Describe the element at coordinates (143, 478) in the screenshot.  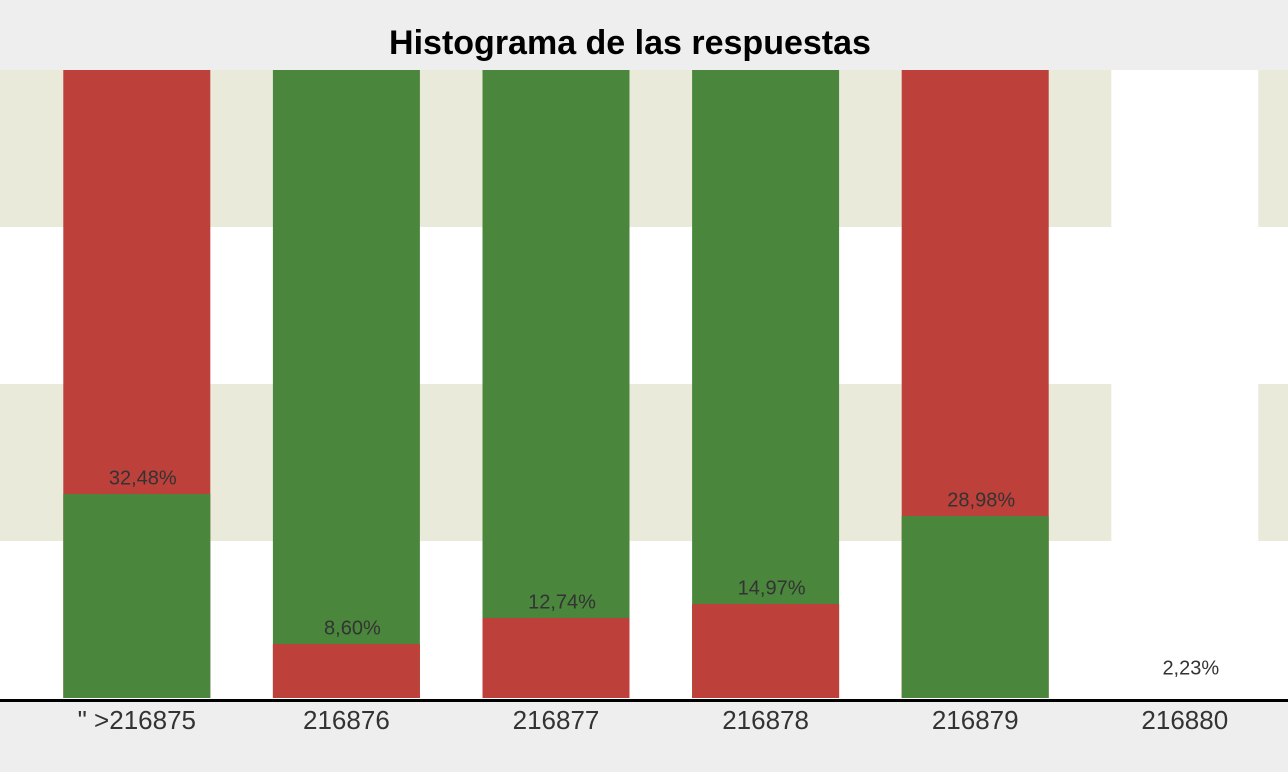
I see `value-label: 32,48%` at that location.